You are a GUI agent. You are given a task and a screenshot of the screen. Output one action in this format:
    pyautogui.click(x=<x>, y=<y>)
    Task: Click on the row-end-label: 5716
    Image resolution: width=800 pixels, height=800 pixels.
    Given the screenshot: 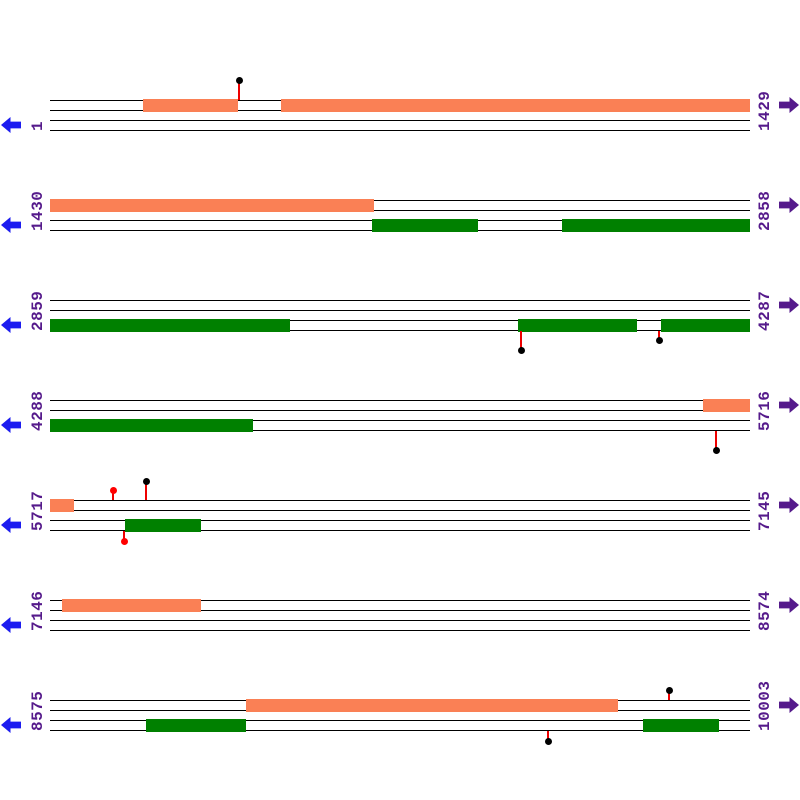 What is the action you would take?
    pyautogui.click(x=765, y=410)
    